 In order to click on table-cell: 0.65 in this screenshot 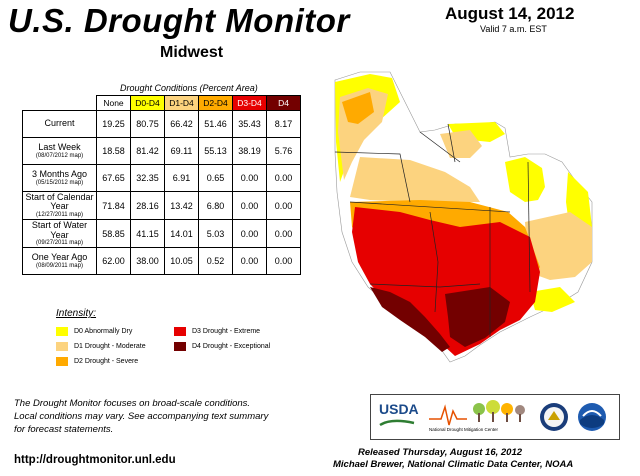, I will do `click(215, 178)`.